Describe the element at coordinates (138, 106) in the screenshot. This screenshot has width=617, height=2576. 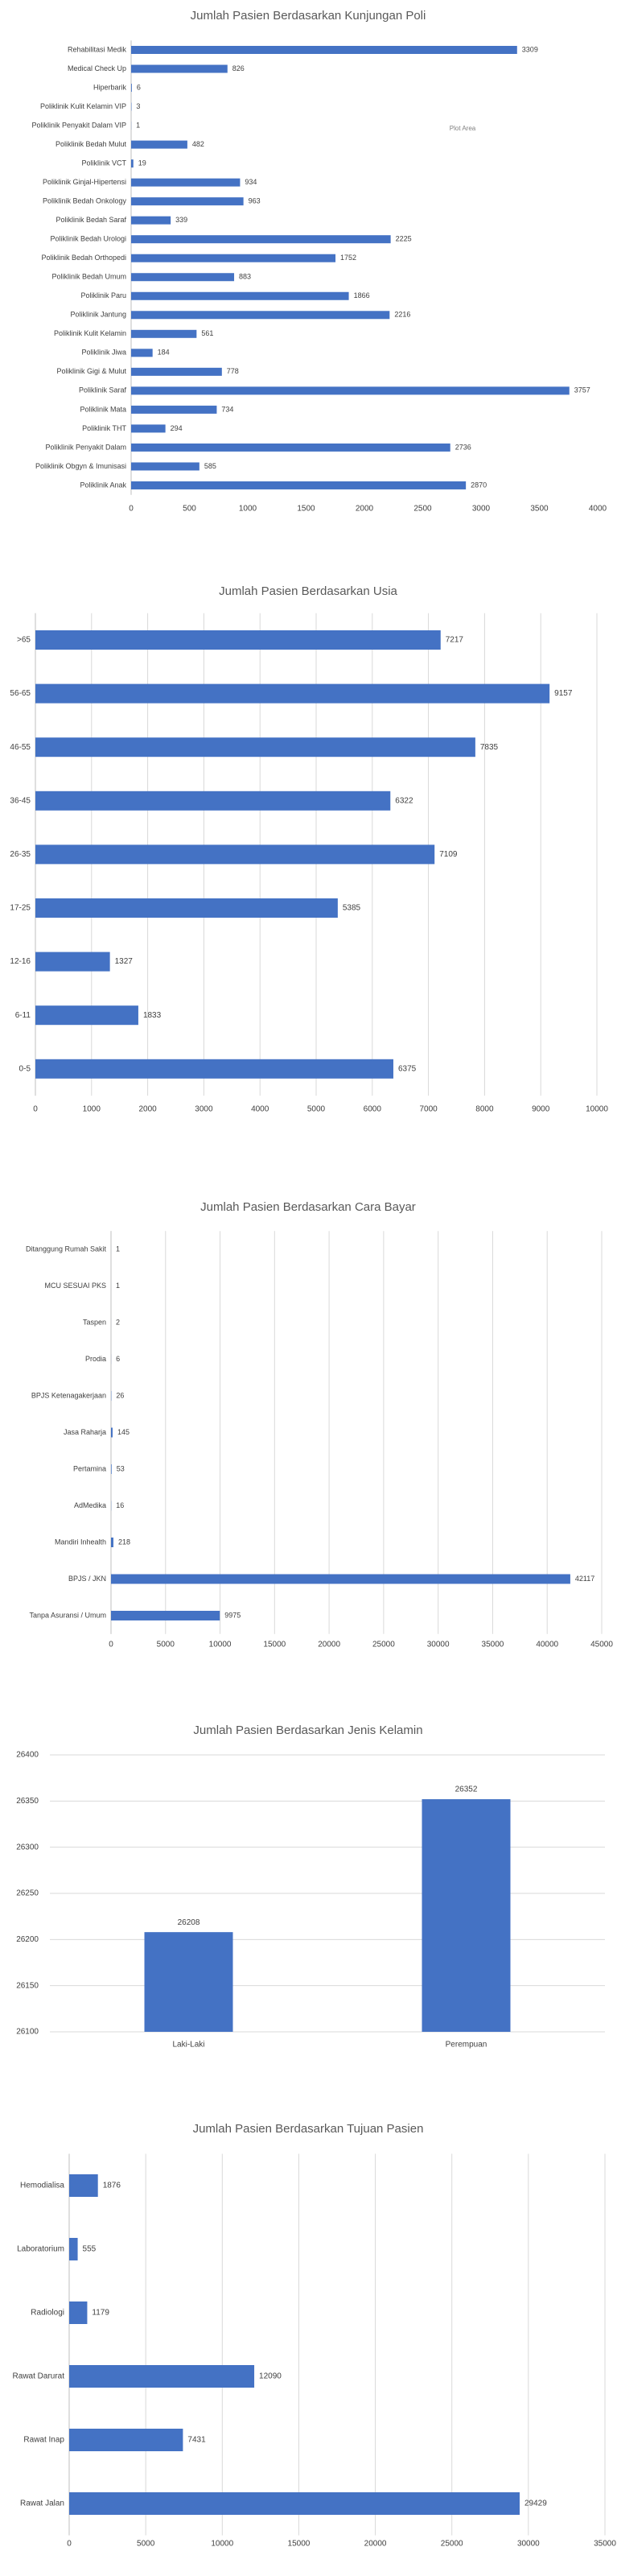
I see `value-label: 3` at that location.